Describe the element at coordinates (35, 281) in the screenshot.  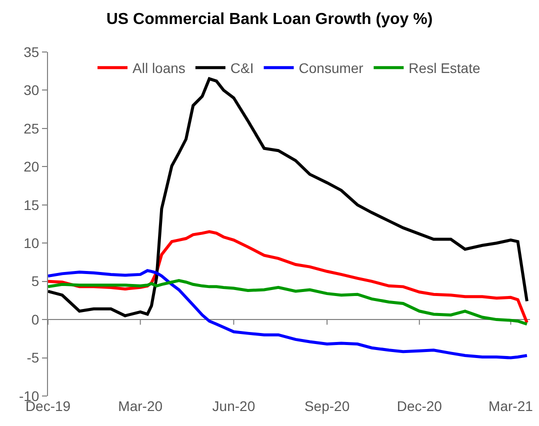
I see `y-tick-label: 5` at that location.